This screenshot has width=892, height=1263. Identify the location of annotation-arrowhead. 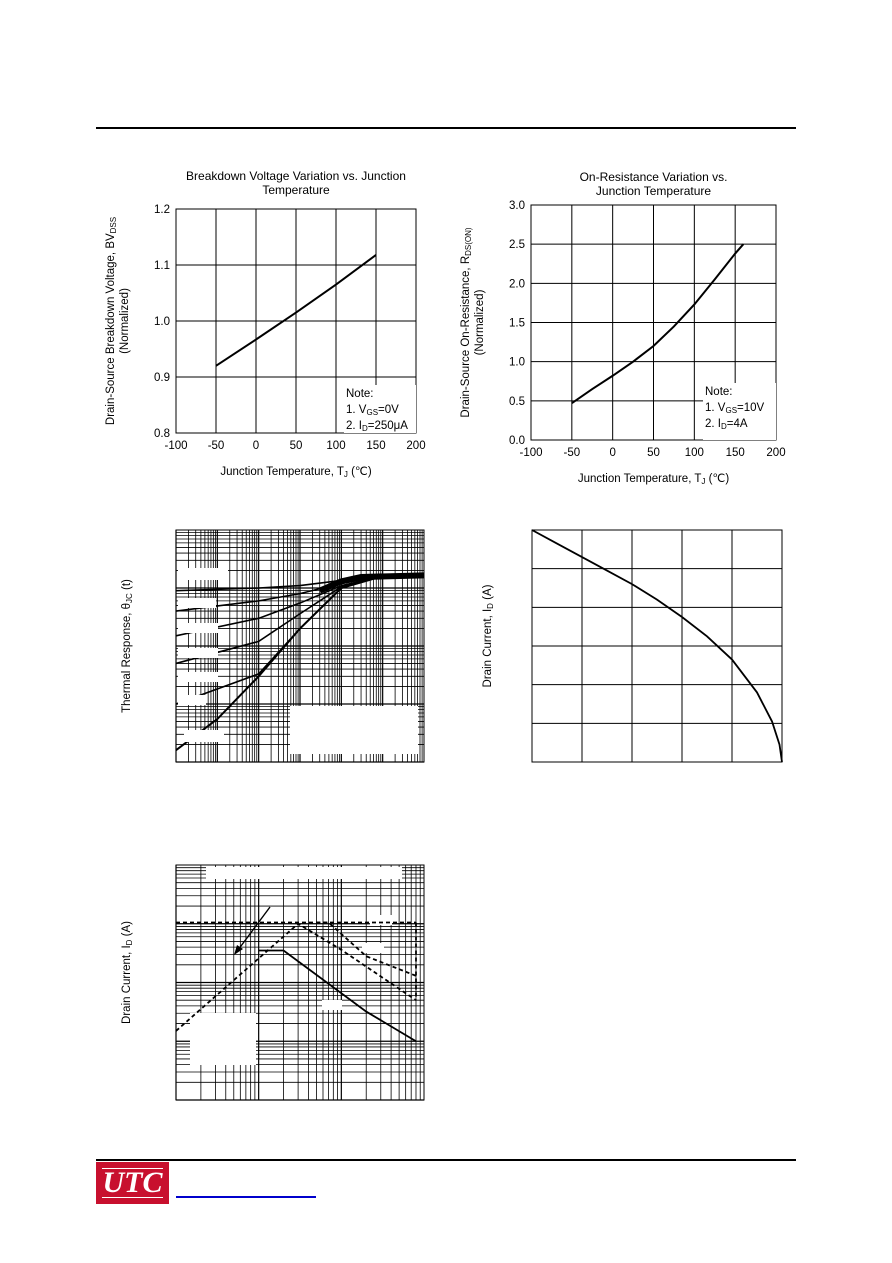
(238, 950).